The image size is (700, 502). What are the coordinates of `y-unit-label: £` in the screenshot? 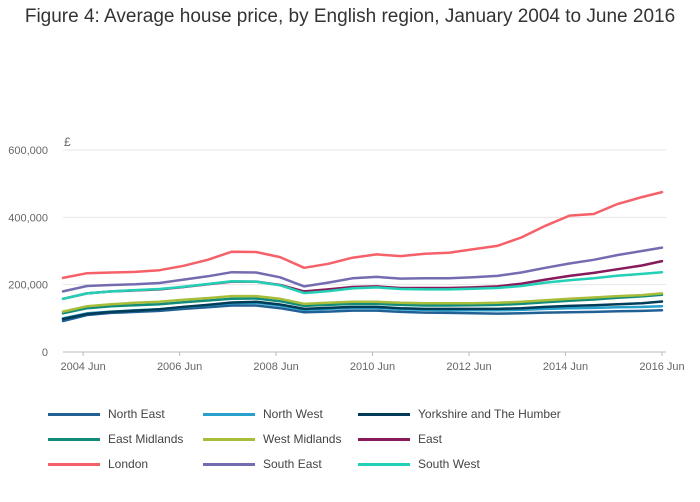 It's located at (67, 142).